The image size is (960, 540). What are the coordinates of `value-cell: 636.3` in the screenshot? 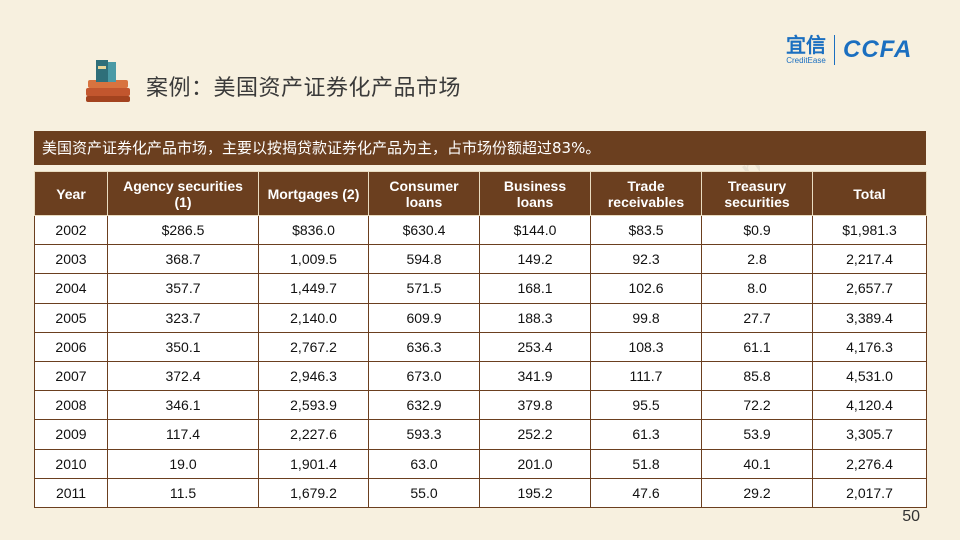 It's located at (424, 346).